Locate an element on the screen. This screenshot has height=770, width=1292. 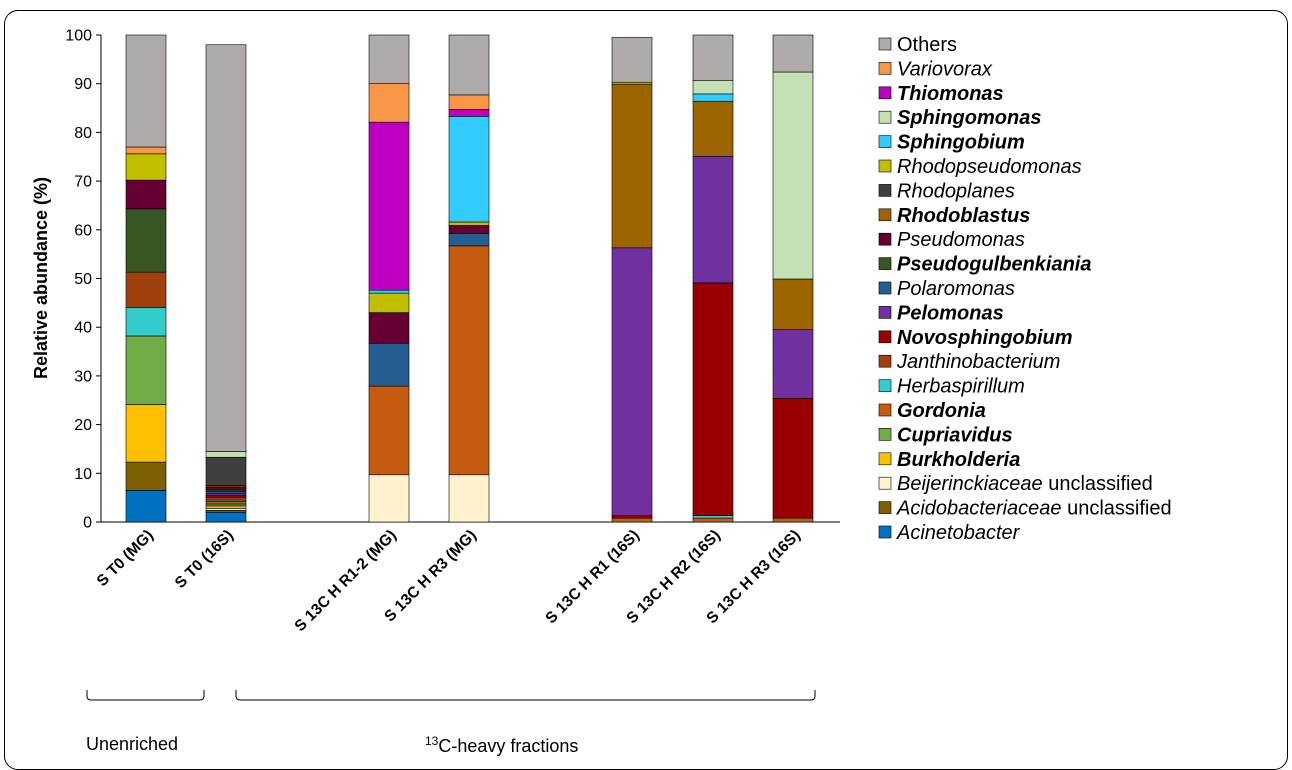
group-label-text: C-heavy fractions is located at coordinates (508, 746).